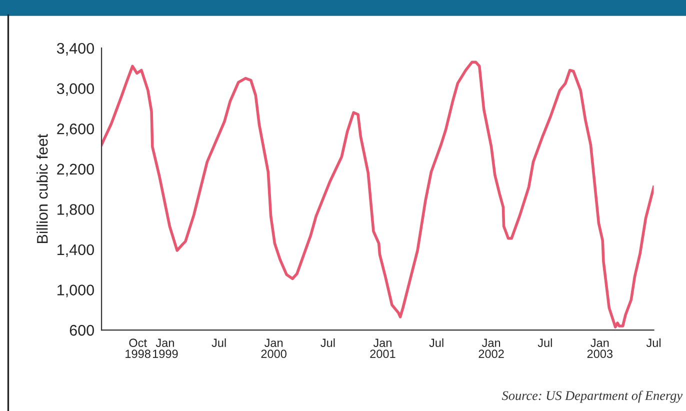 Image resolution: width=686 pixels, height=411 pixels. What do you see at coordinates (491, 348) in the screenshot?
I see `x-tick-label: Jan 2002` at bounding box center [491, 348].